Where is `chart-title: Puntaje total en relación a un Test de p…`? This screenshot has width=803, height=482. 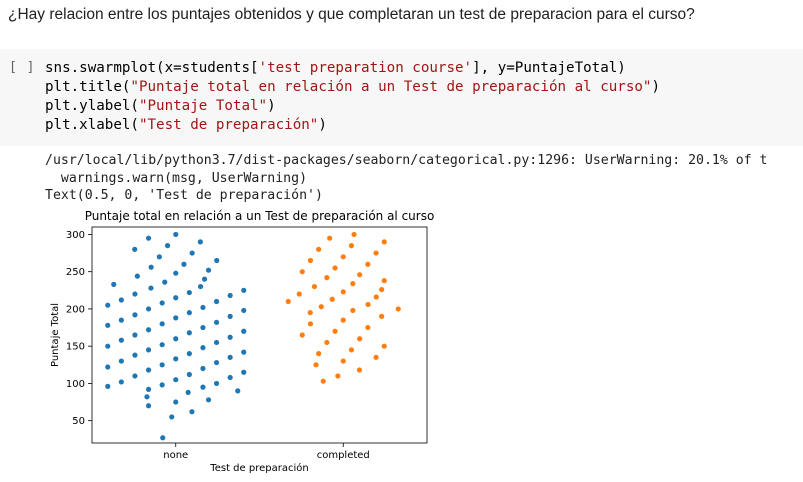
chart-title: Puntaje total en relación a un Test de p… is located at coordinates (260, 216).